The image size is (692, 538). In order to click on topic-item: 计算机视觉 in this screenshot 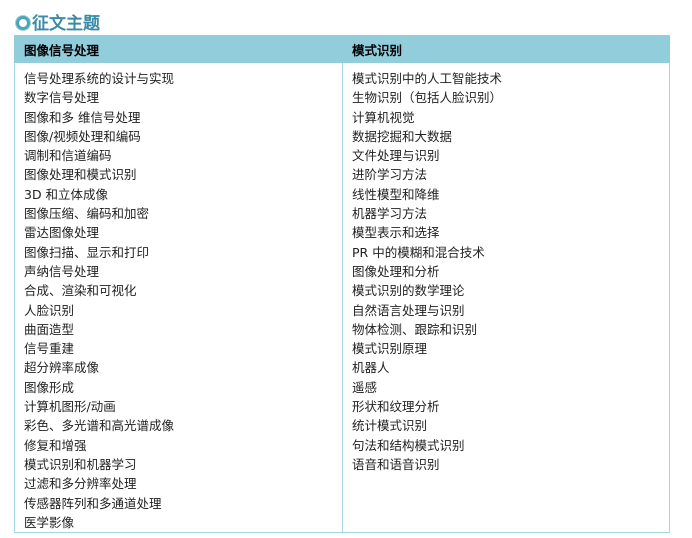, I will do `click(383, 117)`.